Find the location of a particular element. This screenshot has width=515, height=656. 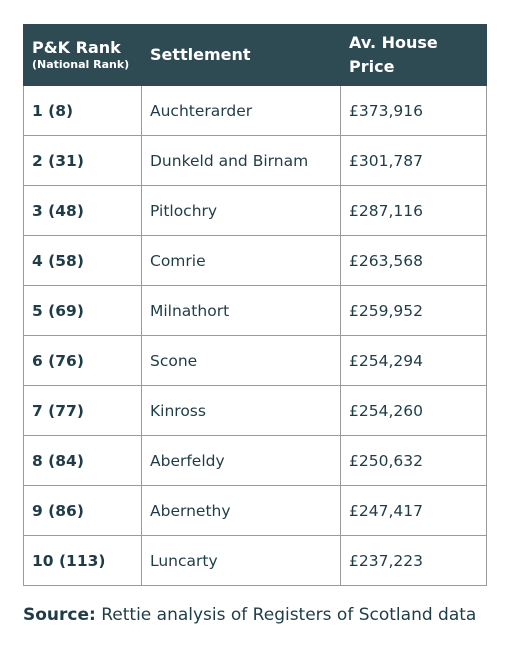

price-cell: £237,223 is located at coordinates (413, 560).